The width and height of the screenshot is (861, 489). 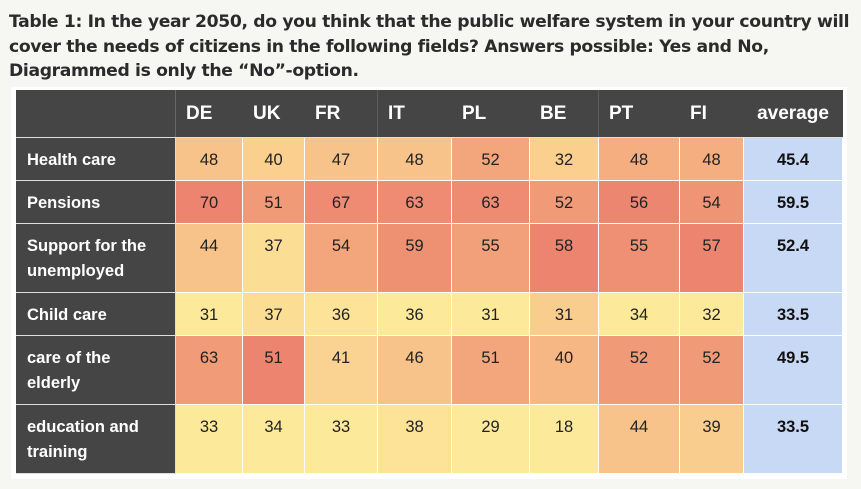 What do you see at coordinates (711, 439) in the screenshot?
I see `heat-cell: 39` at bounding box center [711, 439].